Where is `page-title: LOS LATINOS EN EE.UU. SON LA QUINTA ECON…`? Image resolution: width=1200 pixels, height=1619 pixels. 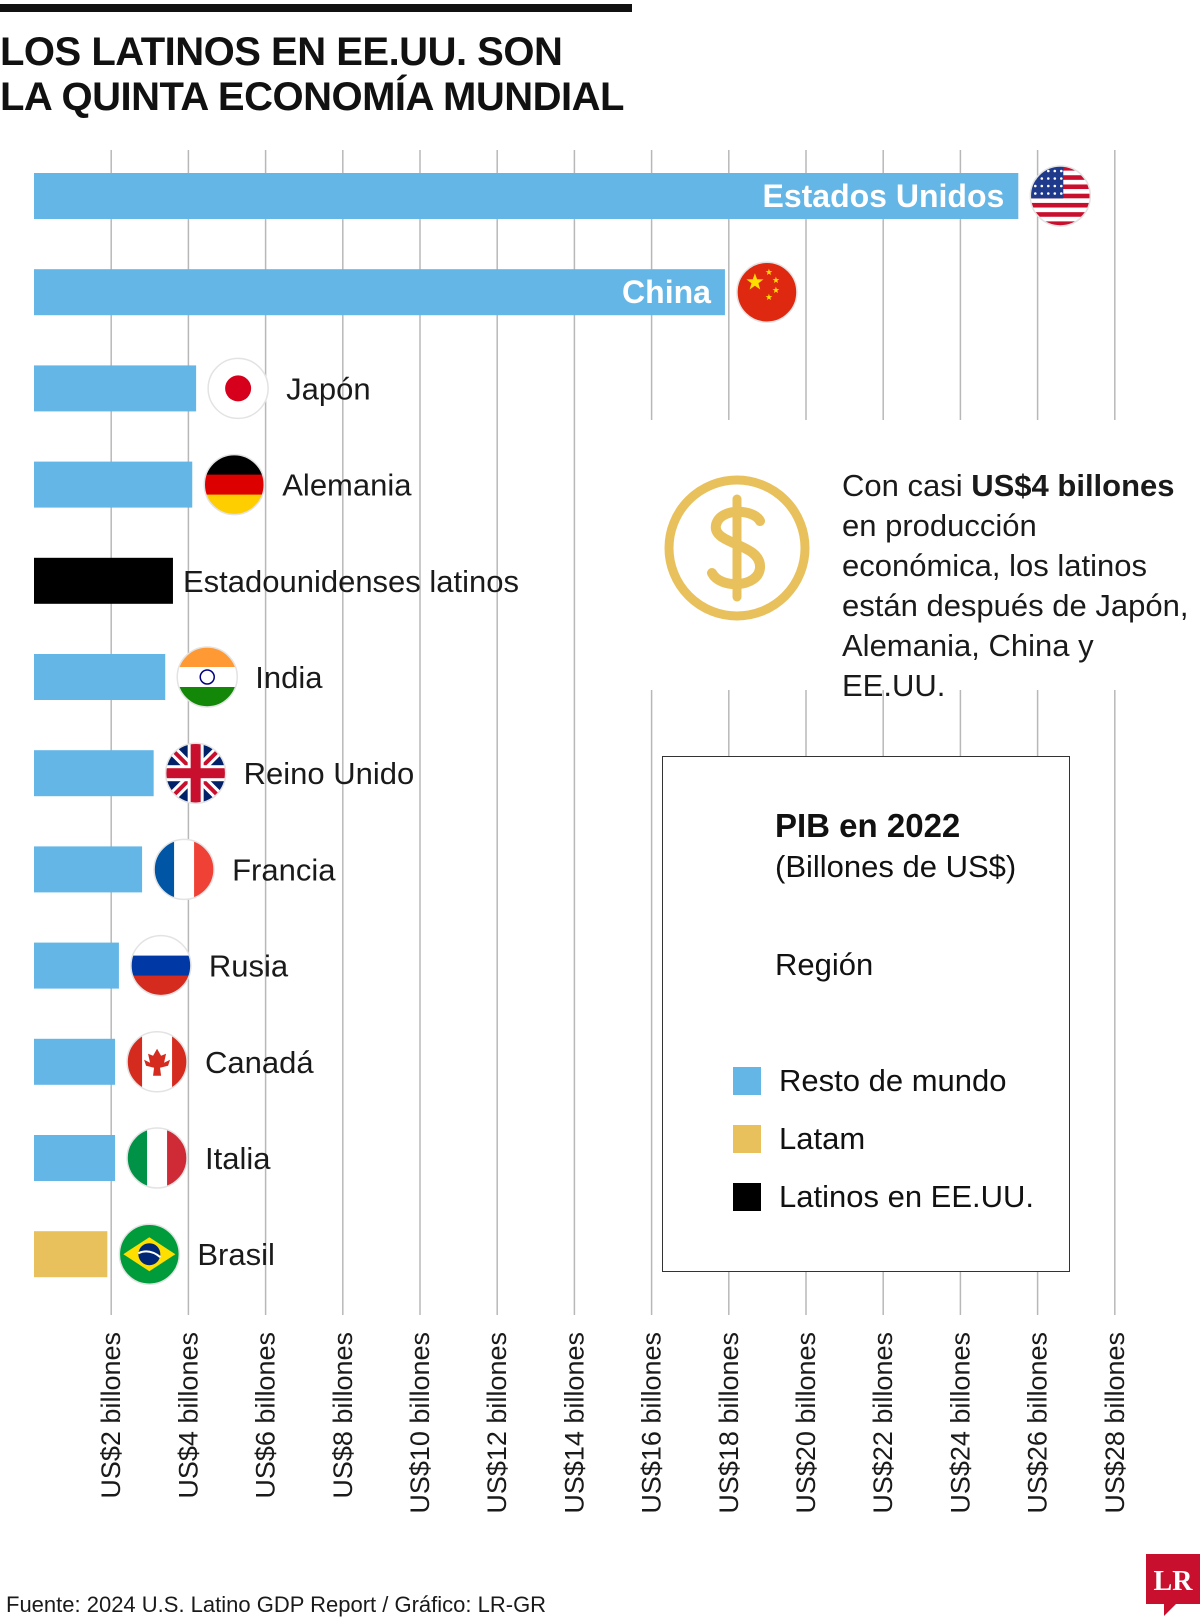 page-title: LOS LATINOS EN EE.UU. SON LA QUINTA ECON… is located at coordinates (312, 75).